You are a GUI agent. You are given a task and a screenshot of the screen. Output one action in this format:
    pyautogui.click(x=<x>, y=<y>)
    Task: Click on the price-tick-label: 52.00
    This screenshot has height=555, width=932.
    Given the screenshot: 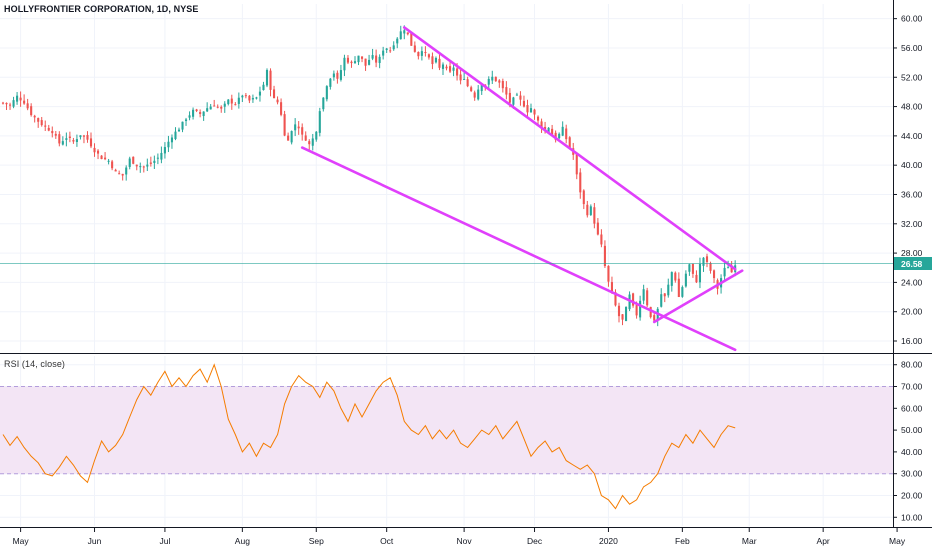 What is the action you would take?
    pyautogui.click(x=912, y=77)
    